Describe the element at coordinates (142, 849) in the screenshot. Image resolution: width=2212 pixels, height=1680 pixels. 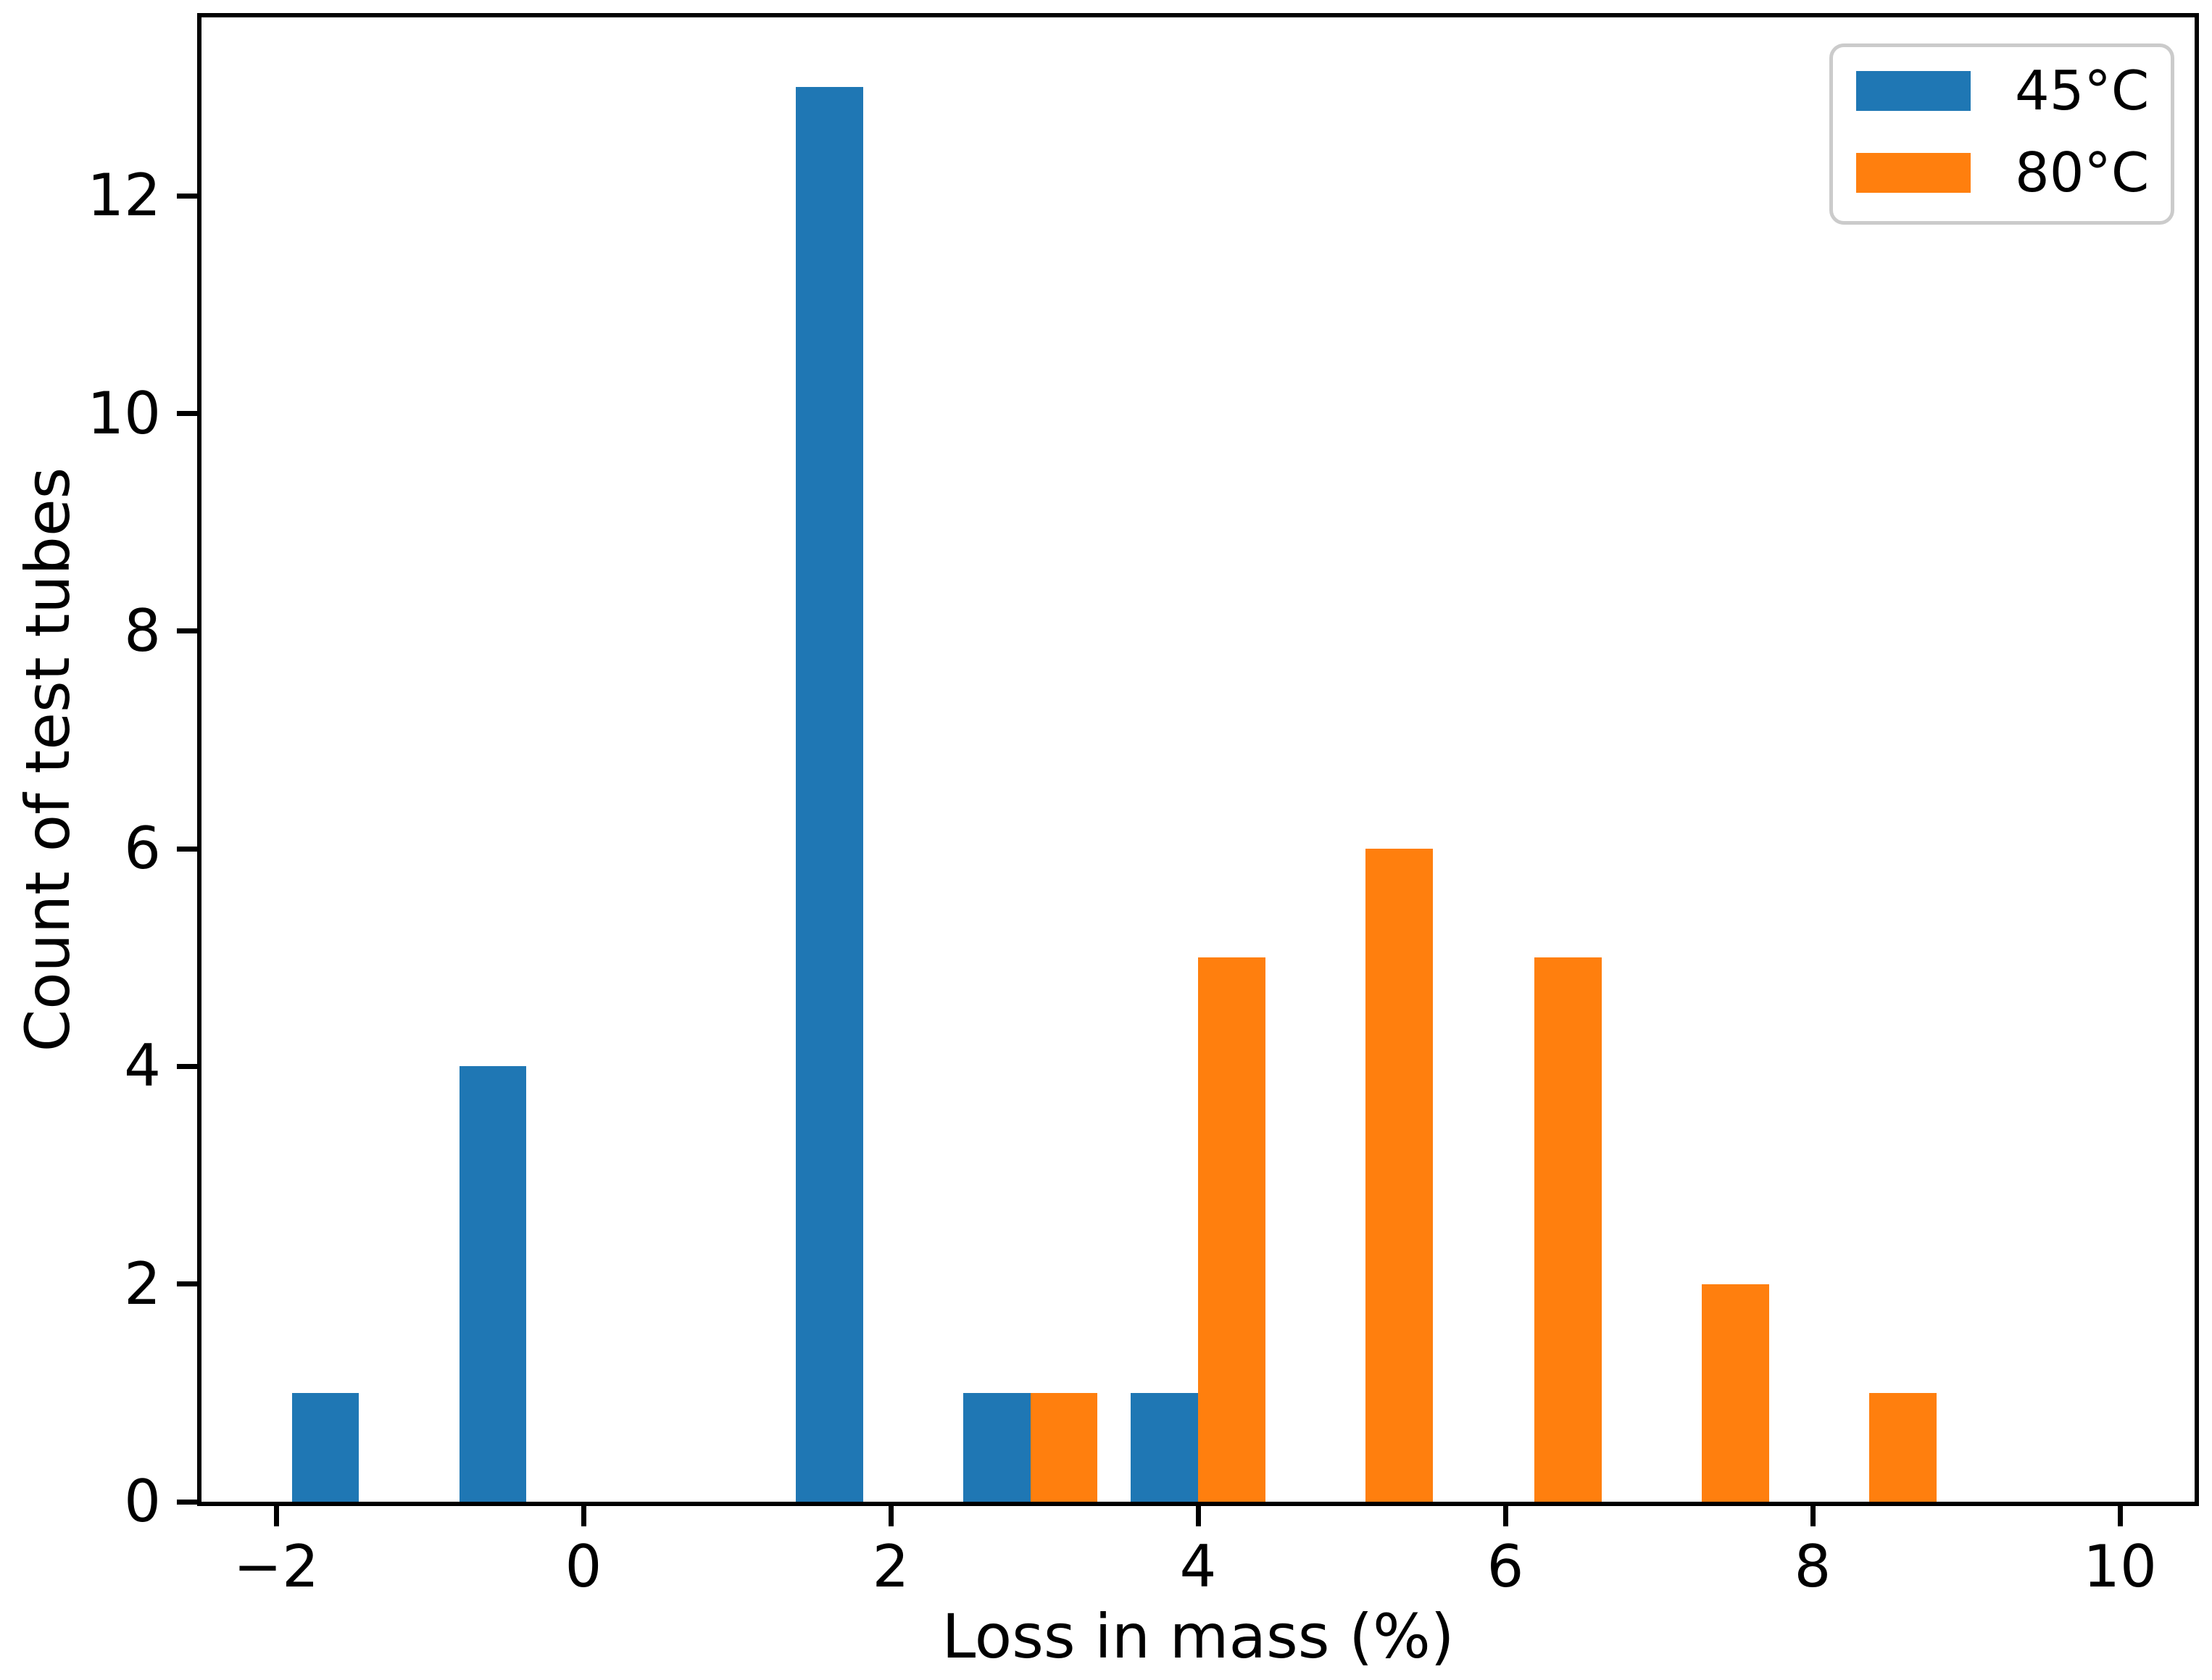
I see `y-tick-label: 6` at that location.